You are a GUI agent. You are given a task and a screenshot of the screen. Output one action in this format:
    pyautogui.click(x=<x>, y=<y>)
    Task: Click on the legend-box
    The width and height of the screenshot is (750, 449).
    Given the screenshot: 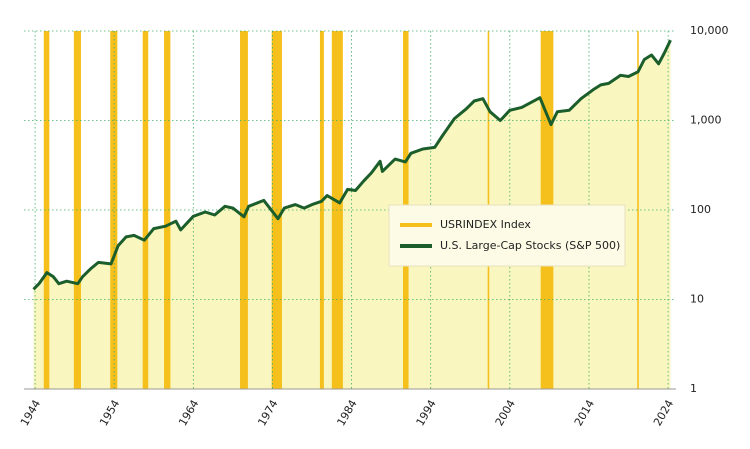 What is the action you would take?
    pyautogui.click(x=507, y=235)
    